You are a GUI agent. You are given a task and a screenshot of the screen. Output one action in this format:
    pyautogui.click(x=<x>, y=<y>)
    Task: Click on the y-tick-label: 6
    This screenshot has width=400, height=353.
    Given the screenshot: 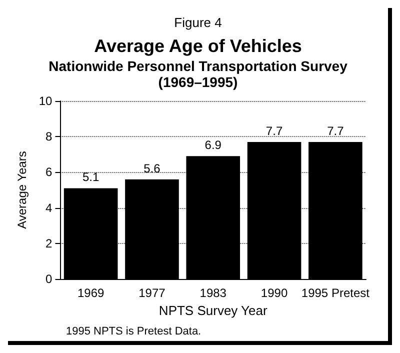 What is the action you would take?
    pyautogui.click(x=49, y=172)
    